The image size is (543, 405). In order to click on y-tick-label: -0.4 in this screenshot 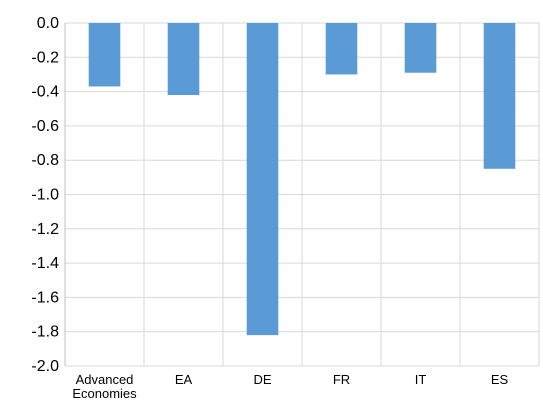, I will do `click(45, 92)`.